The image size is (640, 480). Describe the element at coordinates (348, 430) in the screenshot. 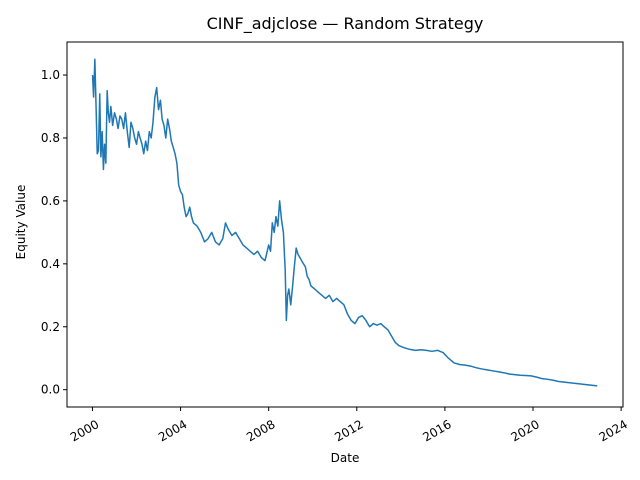

I see `x-tick-label-3: 2012` at that location.